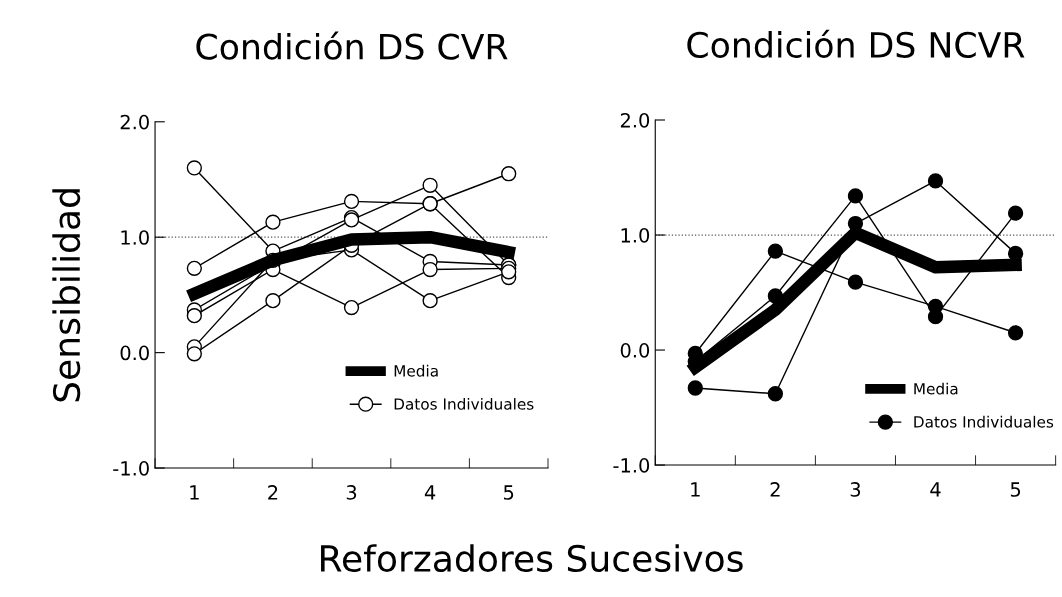  I want to click on chart-title: Condición DS CVR, so click(352, 45).